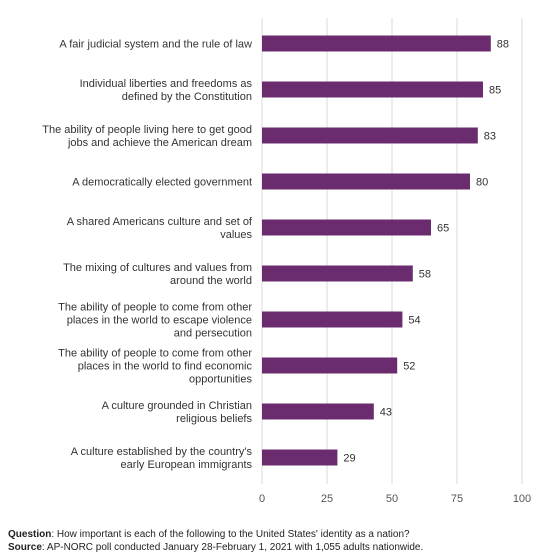 The image size is (550, 554). I want to click on value-label: 85, so click(495, 91).